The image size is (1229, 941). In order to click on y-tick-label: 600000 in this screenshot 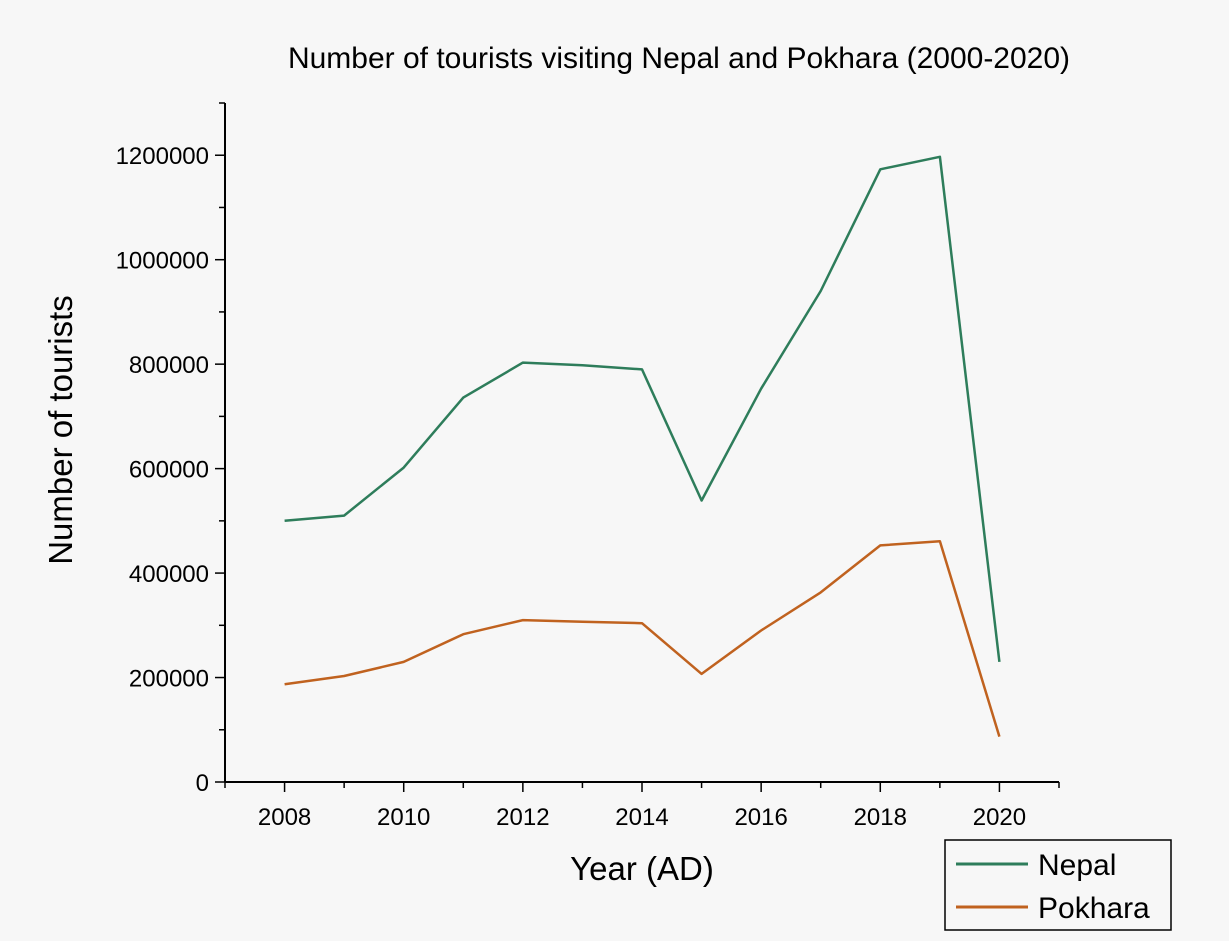, I will do `click(169, 470)`.